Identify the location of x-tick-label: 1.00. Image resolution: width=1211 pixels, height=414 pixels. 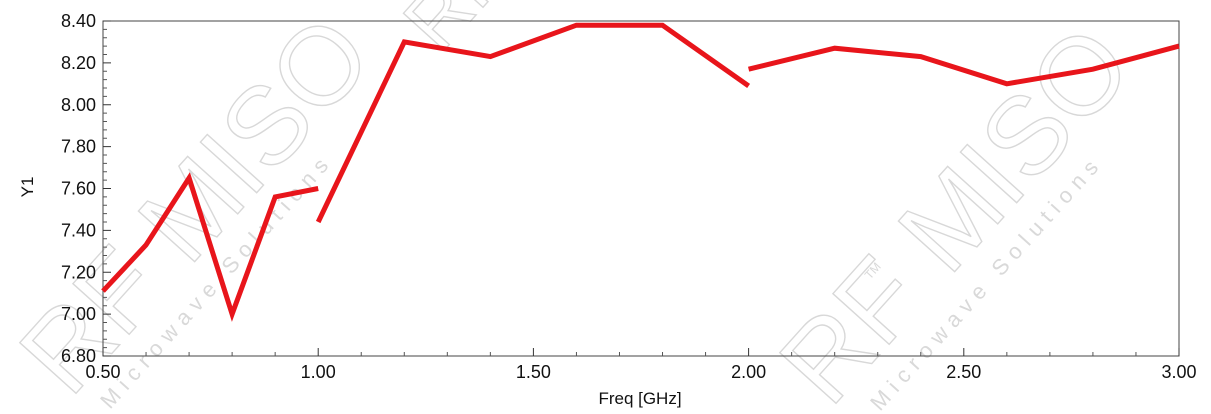
(318, 372).